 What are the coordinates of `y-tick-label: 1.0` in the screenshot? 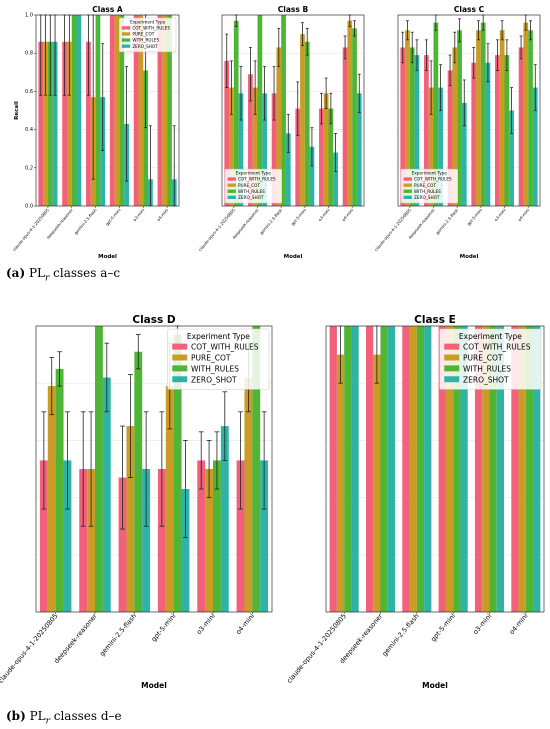 It's located at (29, 16).